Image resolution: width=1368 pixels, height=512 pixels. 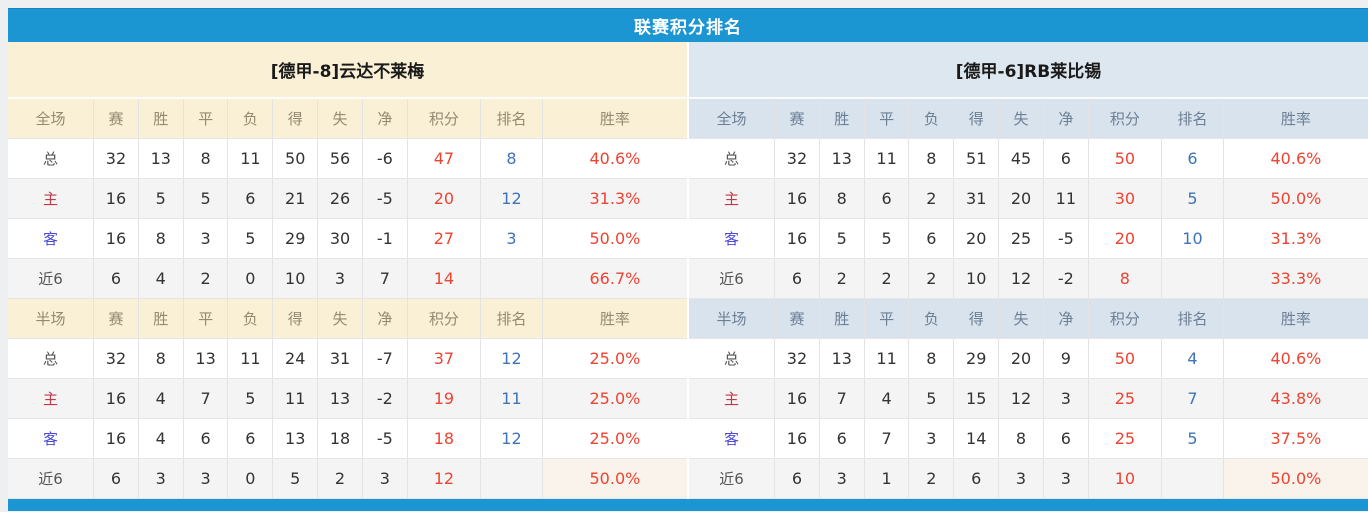 I want to click on stat-cell-得: 21, so click(x=295, y=198).